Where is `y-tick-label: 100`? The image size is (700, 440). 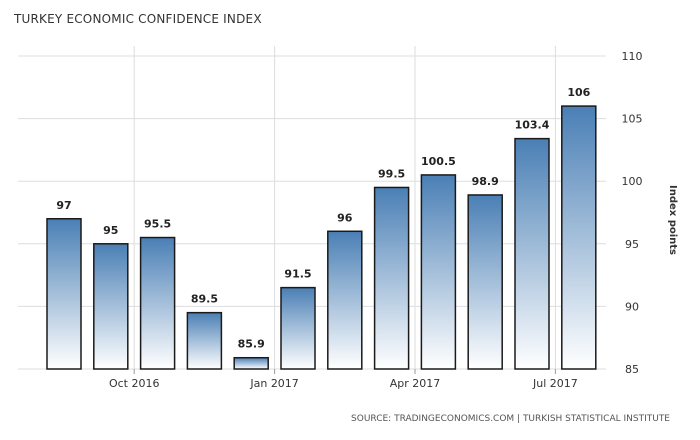
y-tick-label: 100 is located at coordinates (632, 181).